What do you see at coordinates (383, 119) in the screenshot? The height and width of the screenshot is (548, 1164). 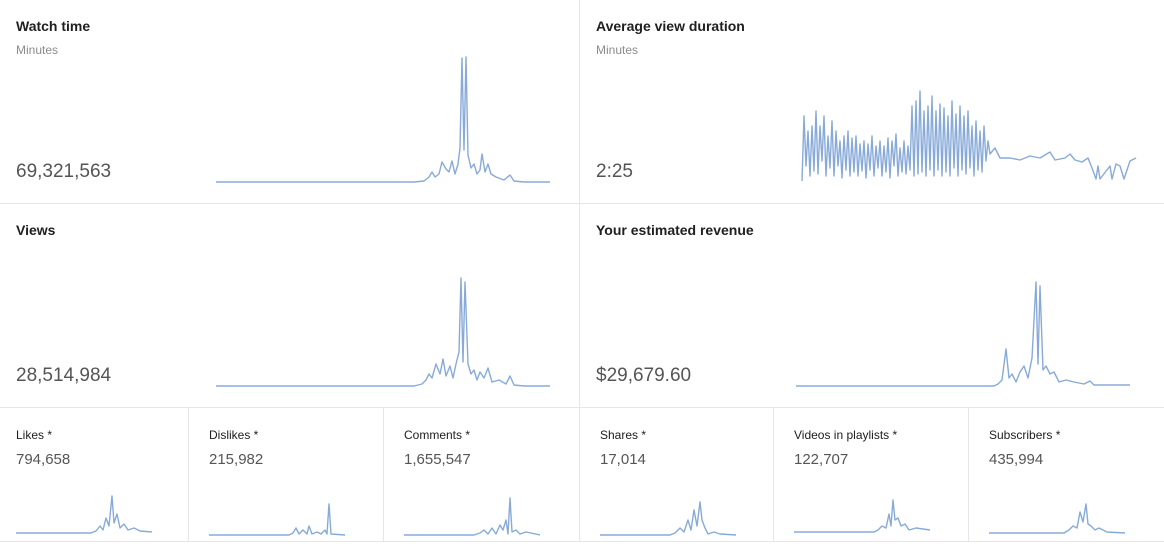 I see `watch-time-sparkline` at bounding box center [383, 119].